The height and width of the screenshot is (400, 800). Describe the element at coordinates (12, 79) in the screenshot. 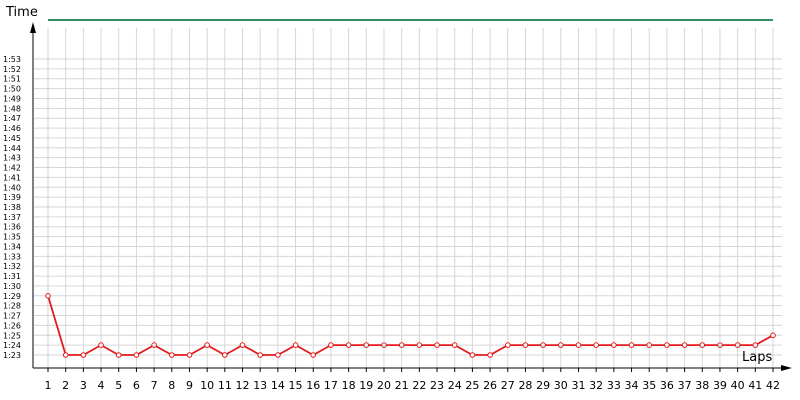

I see `y-tick-label: 1:51` at that location.